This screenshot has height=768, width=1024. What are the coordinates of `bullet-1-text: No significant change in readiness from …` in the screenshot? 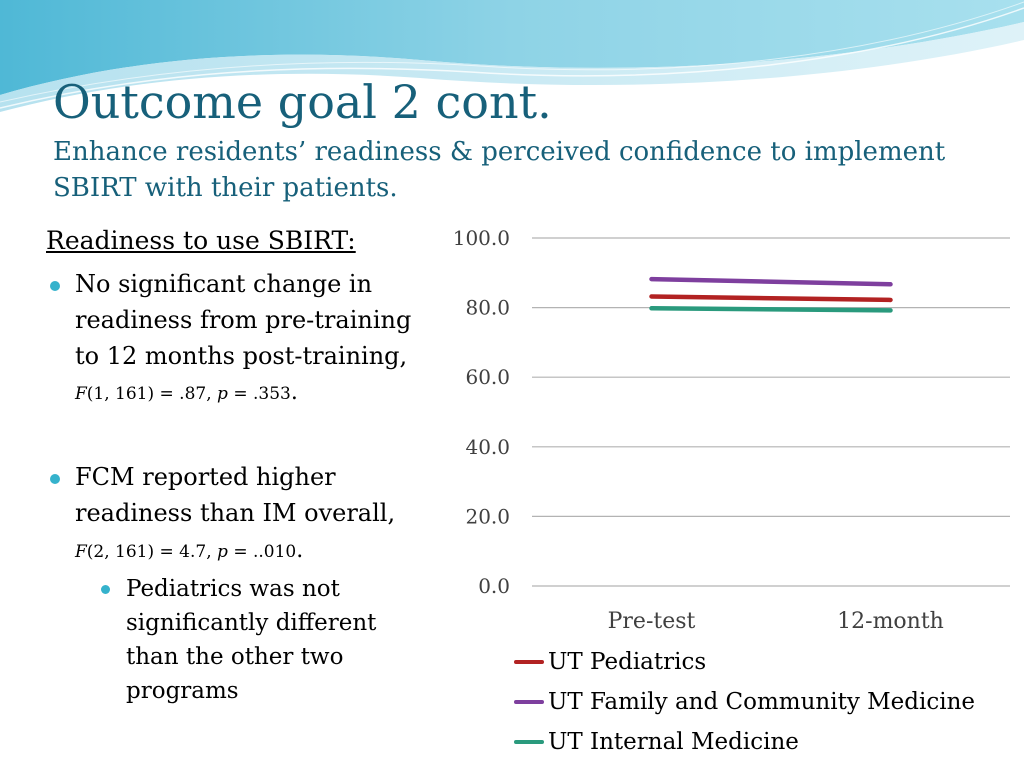 It's located at (243, 320).